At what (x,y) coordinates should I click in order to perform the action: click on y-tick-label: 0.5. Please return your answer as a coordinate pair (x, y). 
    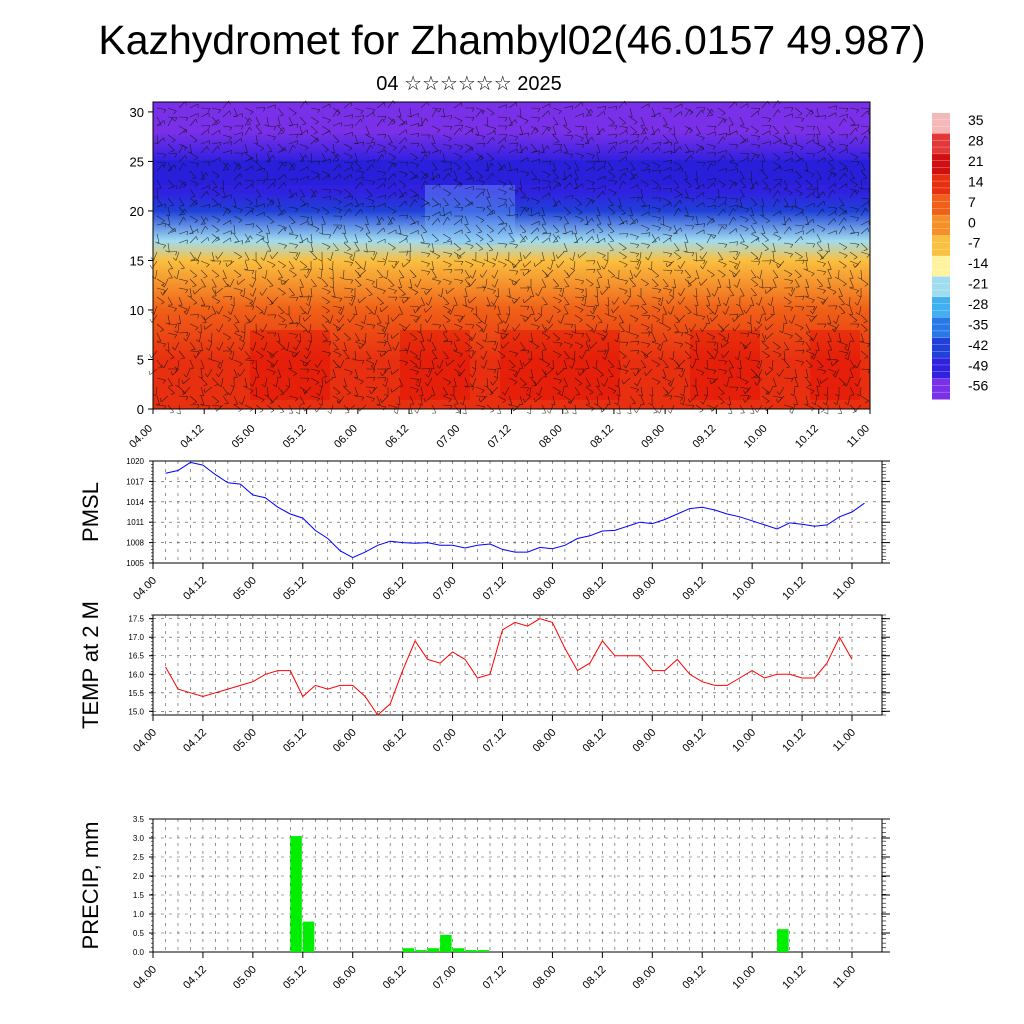
    Looking at the image, I should click on (139, 933).